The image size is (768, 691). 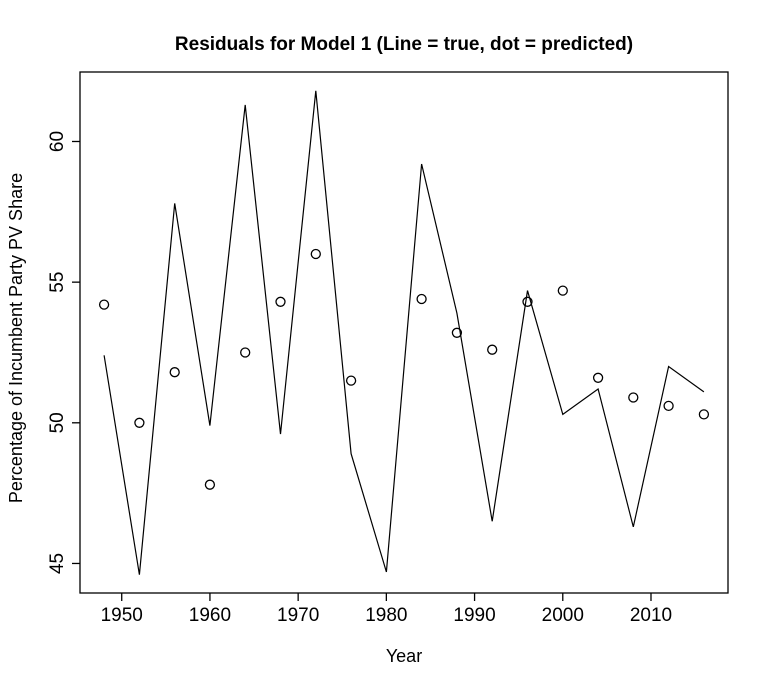 What do you see at coordinates (474, 615) in the screenshot?
I see `x-tick-label: 1990` at bounding box center [474, 615].